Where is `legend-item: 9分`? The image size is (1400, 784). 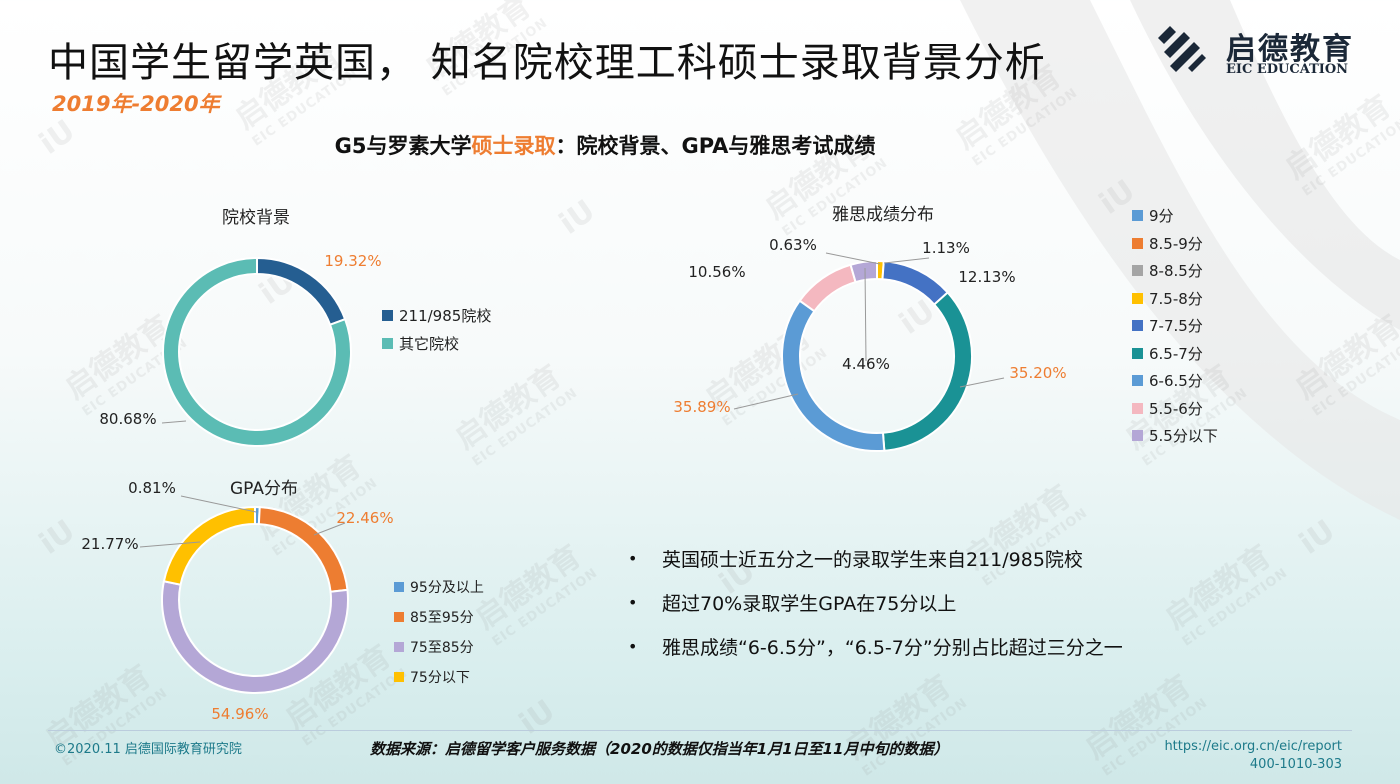 legend-item: 9分 is located at coordinates (1175, 216).